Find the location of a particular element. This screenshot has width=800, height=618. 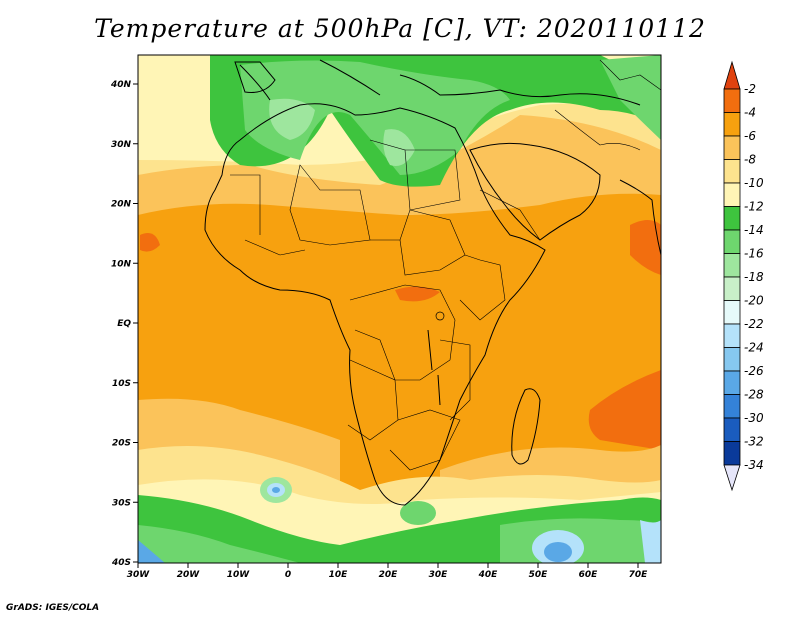

lon-label: 10W is located at coordinates (239, 575).